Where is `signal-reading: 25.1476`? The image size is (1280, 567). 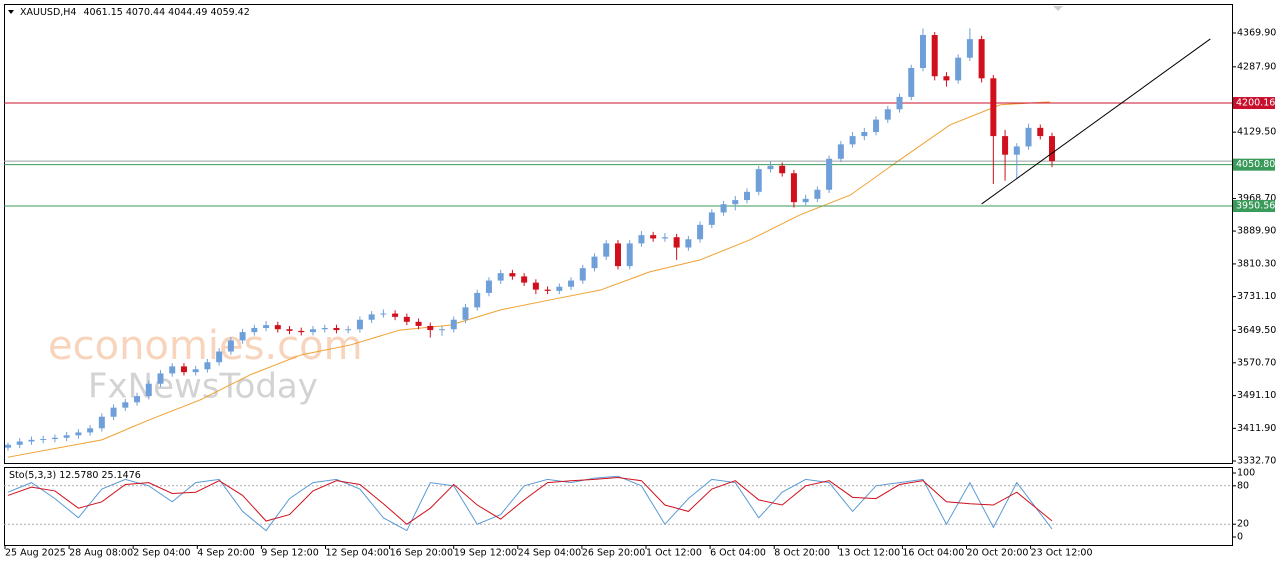 signal-reading: 25.1476 is located at coordinates (121, 475).